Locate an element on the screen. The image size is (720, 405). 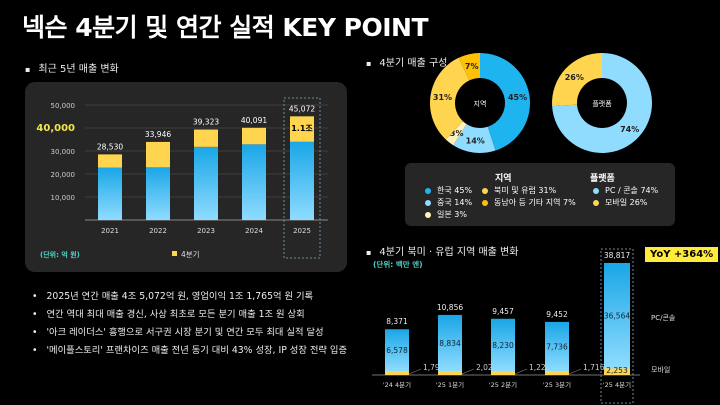
legend-item: 동남아 등 기타 지역 7% is located at coordinates (529, 202).